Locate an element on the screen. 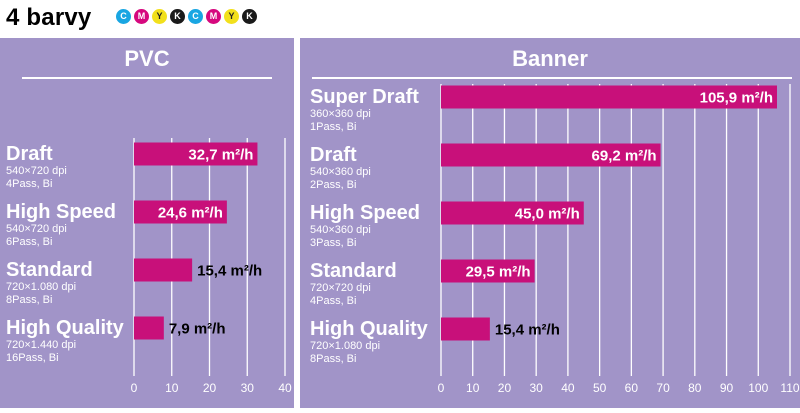  banner-tick-label: 110 is located at coordinates (789, 388).